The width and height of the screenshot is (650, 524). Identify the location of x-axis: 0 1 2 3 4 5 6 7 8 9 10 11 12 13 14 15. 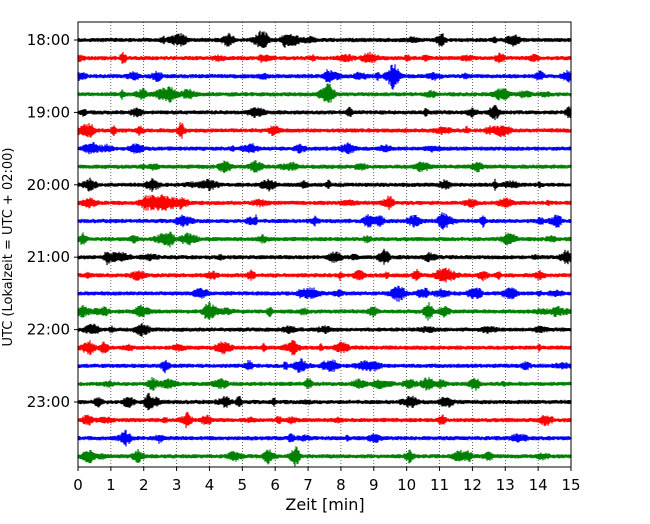
(327, 480).